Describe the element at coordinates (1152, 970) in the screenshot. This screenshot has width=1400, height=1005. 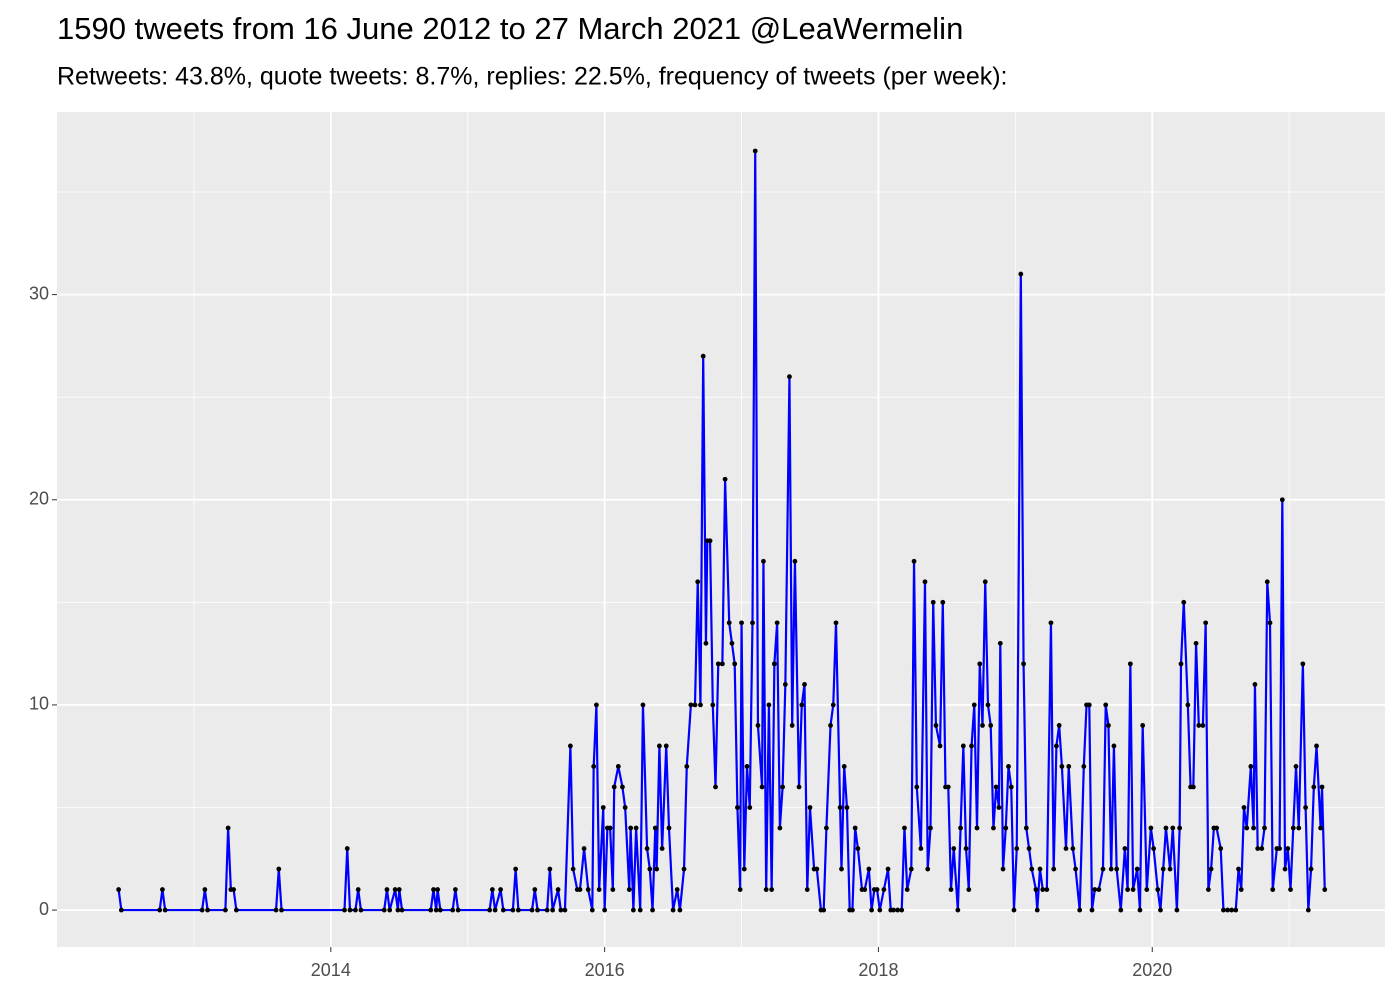
I see `x-tick-label: 2020` at that location.